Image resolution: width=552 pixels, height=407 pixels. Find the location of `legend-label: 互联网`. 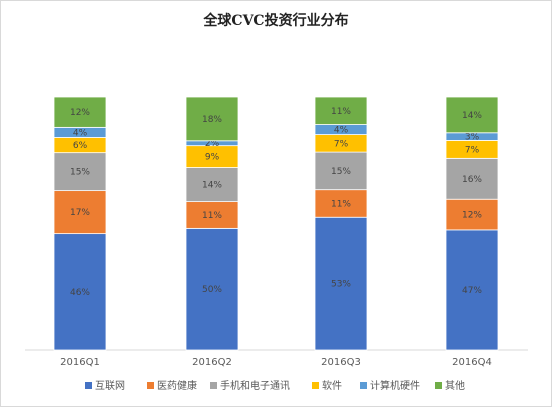

legend-label: 互联网 is located at coordinates (110, 386).